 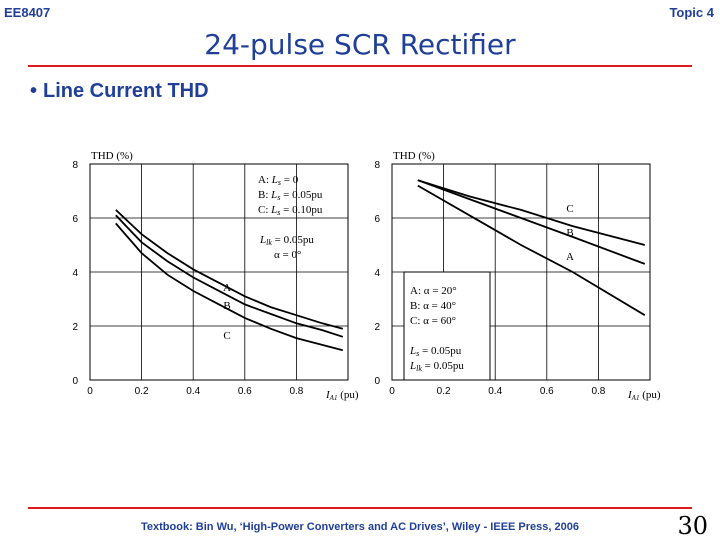 I want to click on chart1-legend-b: B: Ls = 0.05pu, so click(x=290, y=195).